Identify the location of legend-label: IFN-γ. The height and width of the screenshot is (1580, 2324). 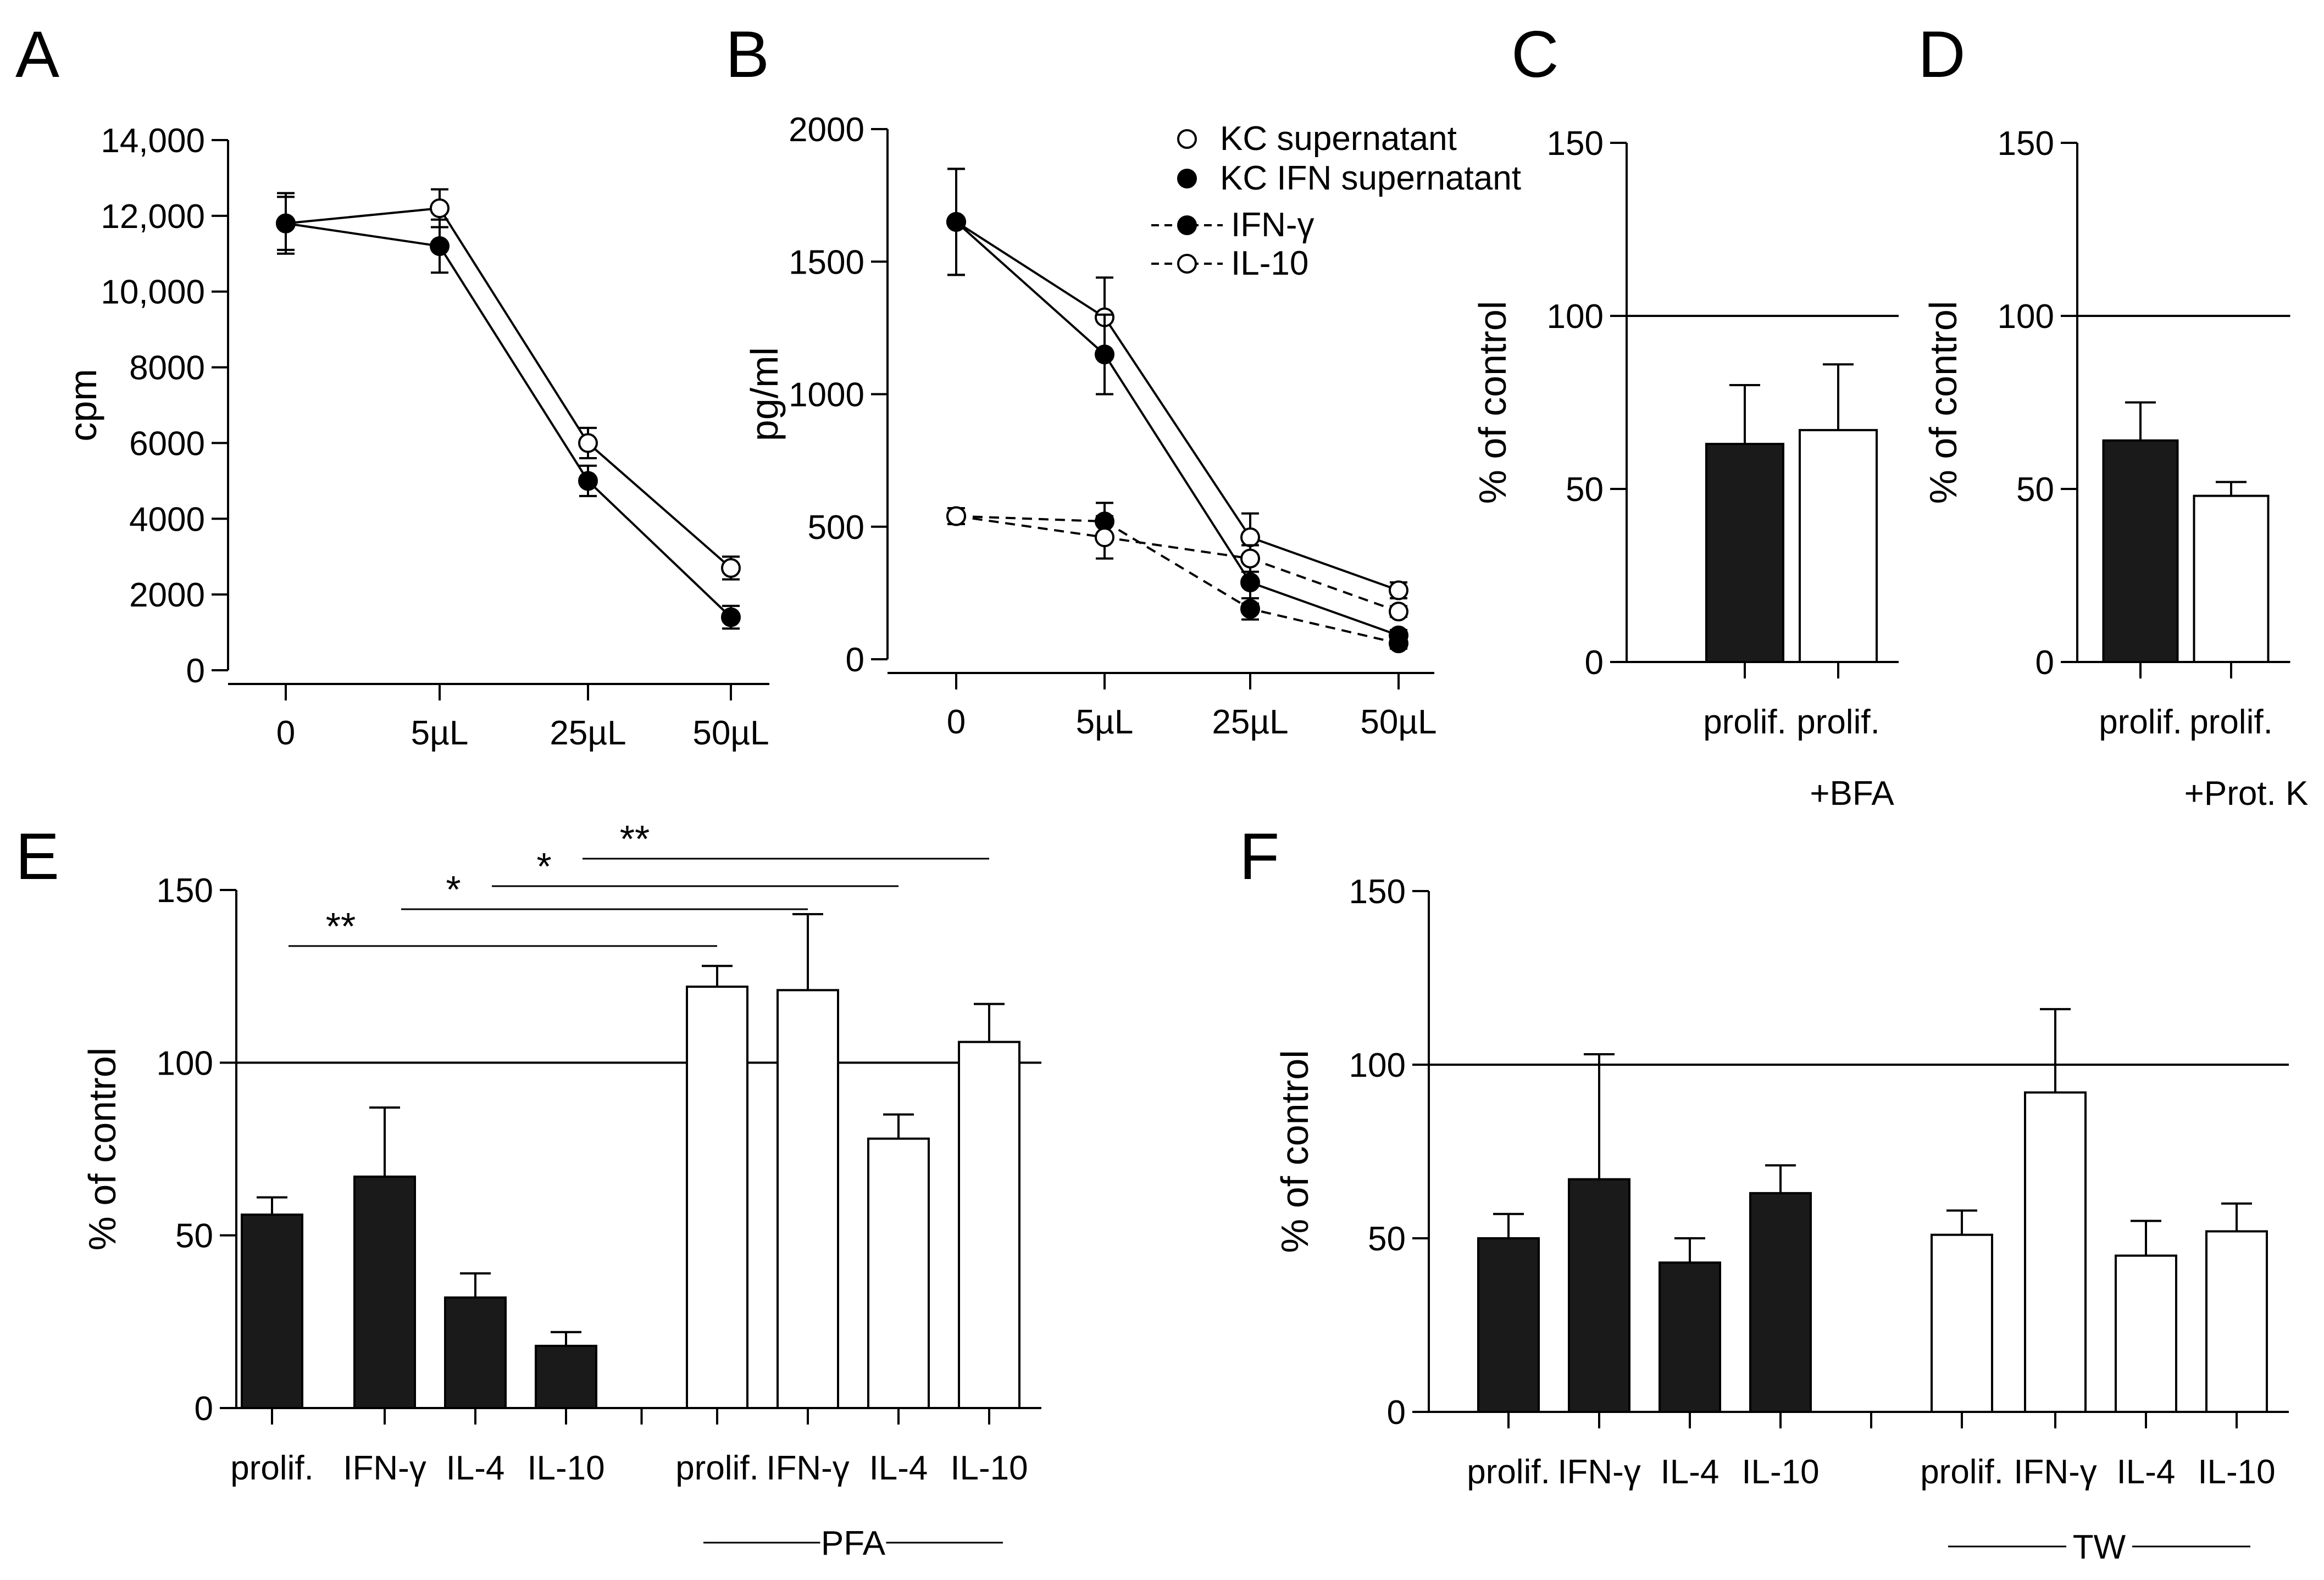
(1273, 225).